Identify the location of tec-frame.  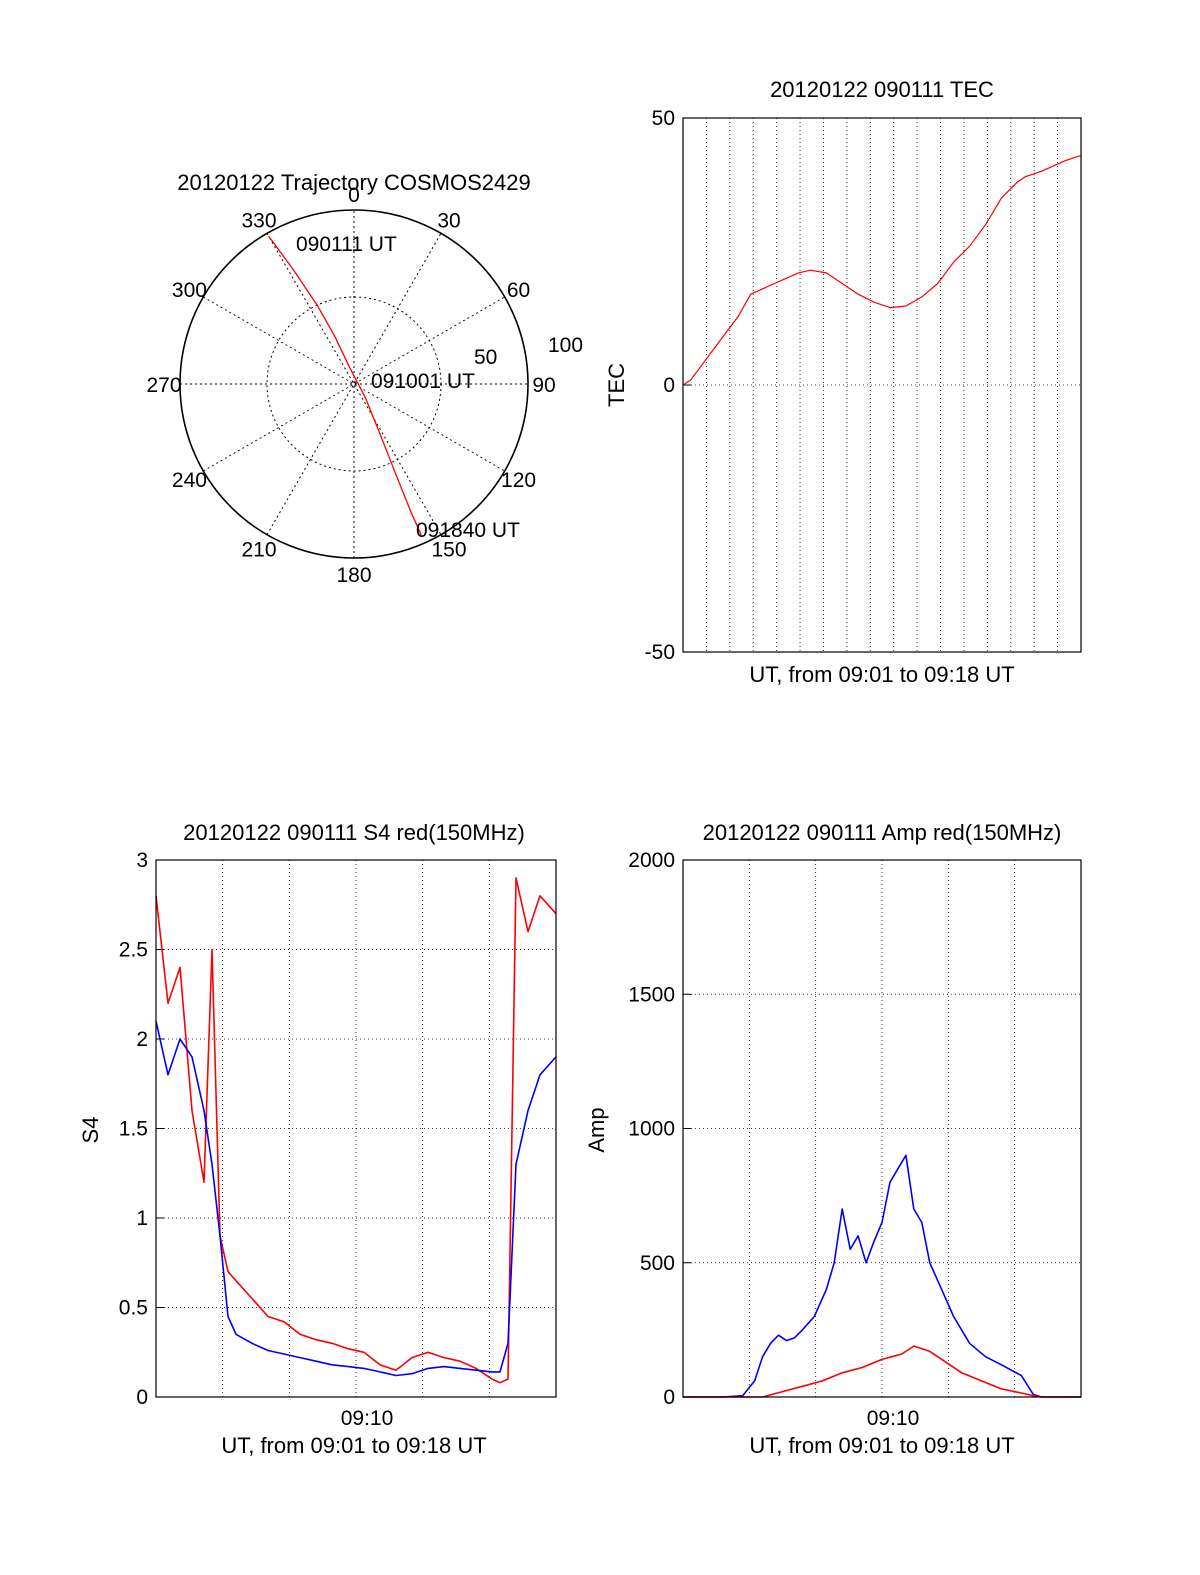
(882, 385).